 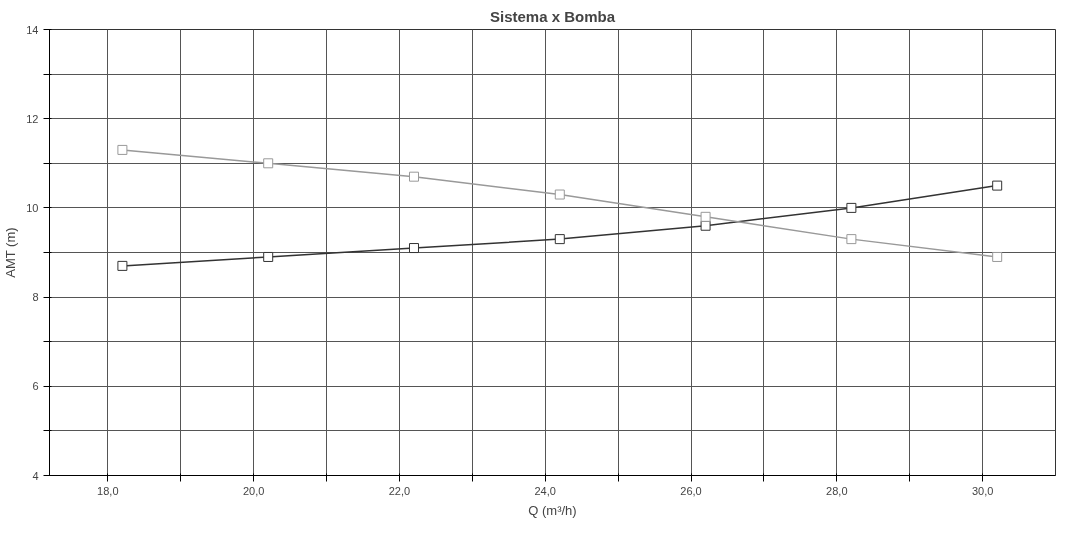 What do you see at coordinates (108, 490) in the screenshot?
I see `x-tick-label: 18,0` at bounding box center [108, 490].